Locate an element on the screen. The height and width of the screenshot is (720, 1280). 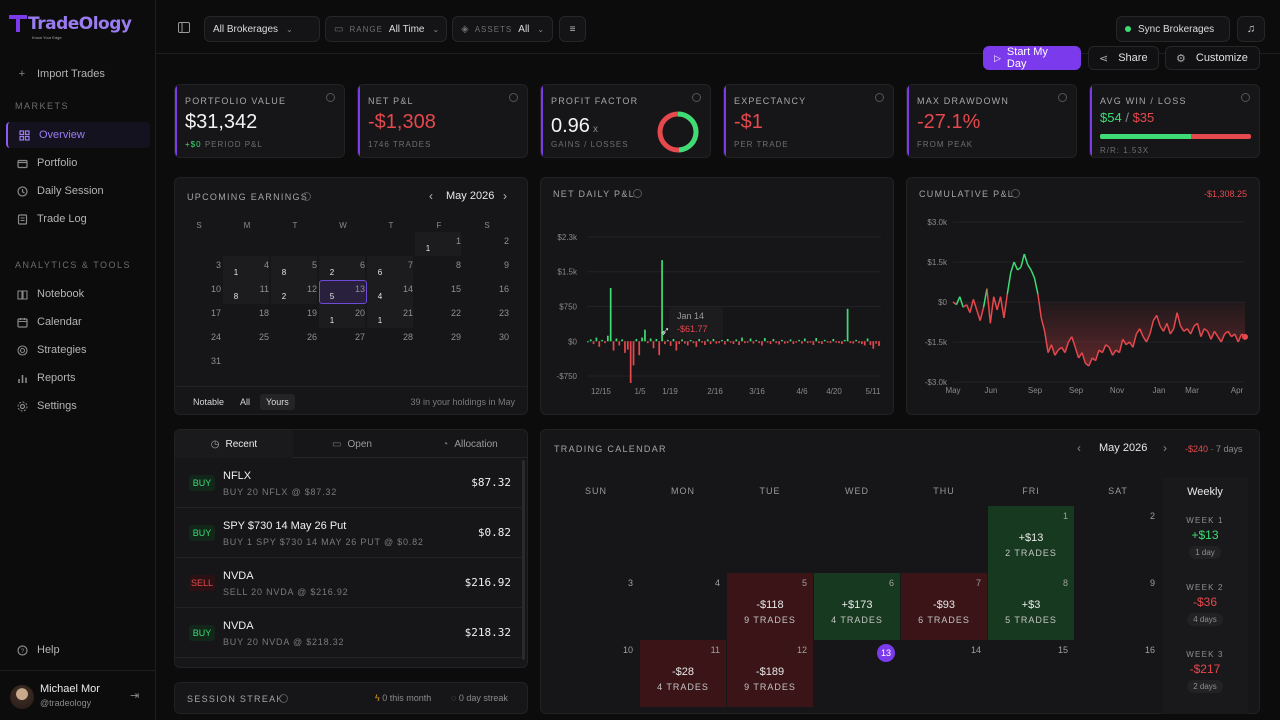
help-button: ? Help is located at coordinates (78, 650).